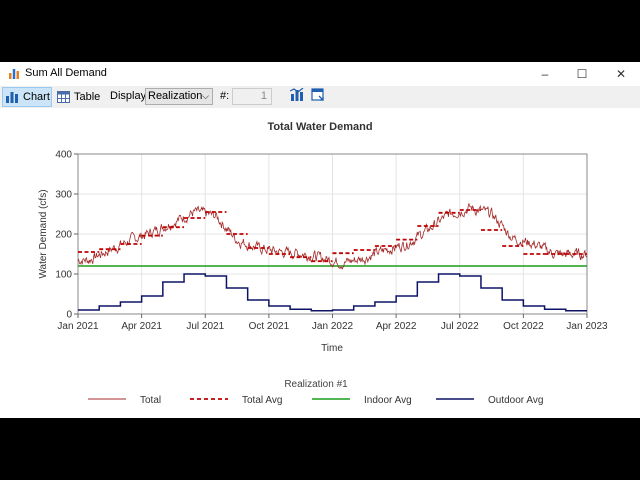 The image size is (640, 480). What do you see at coordinates (225, 96) in the screenshot?
I see `realization-number-label: #:` at bounding box center [225, 96].